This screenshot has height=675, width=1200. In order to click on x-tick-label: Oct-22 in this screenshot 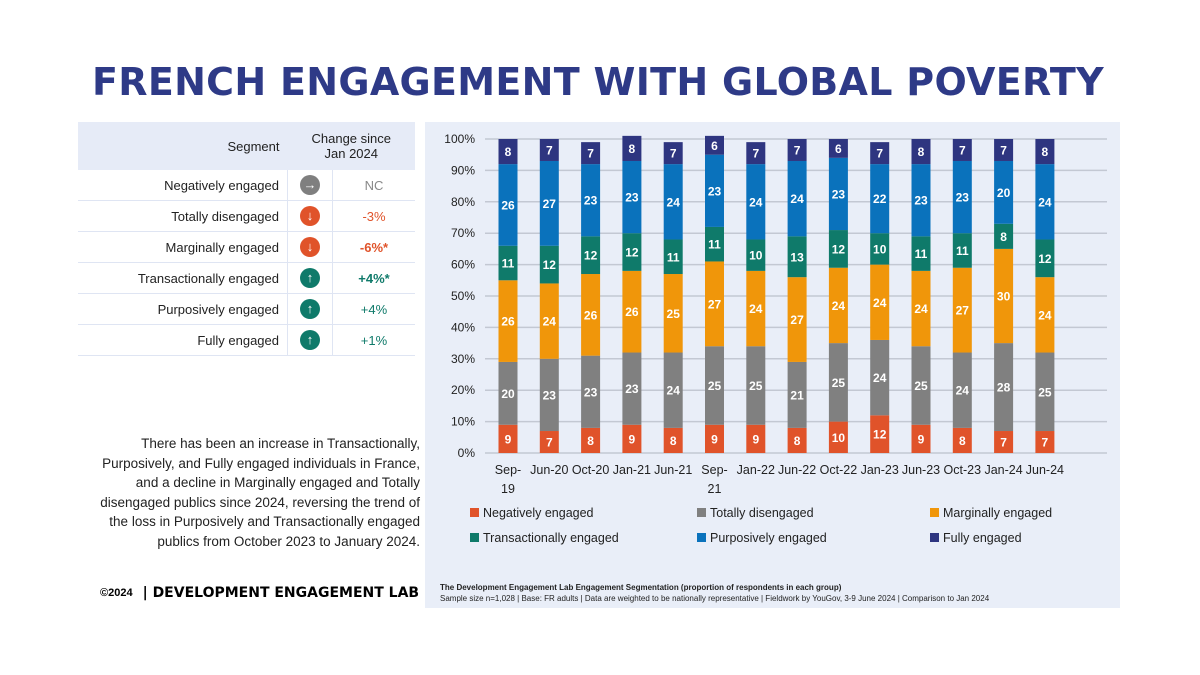, I will do `click(839, 470)`.